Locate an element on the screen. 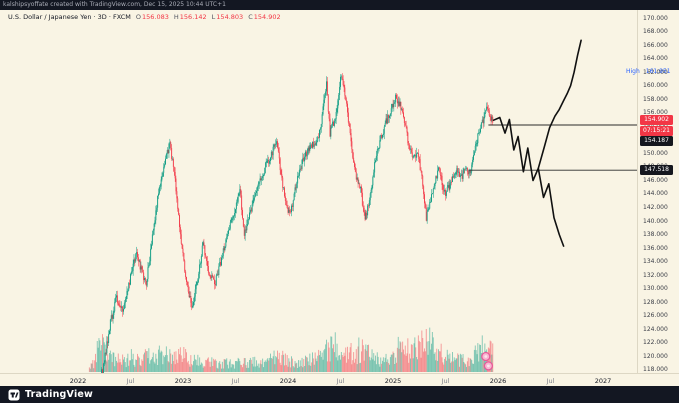 This screenshot has width=679, height=403. price-level-lines is located at coordinates (552, 147).